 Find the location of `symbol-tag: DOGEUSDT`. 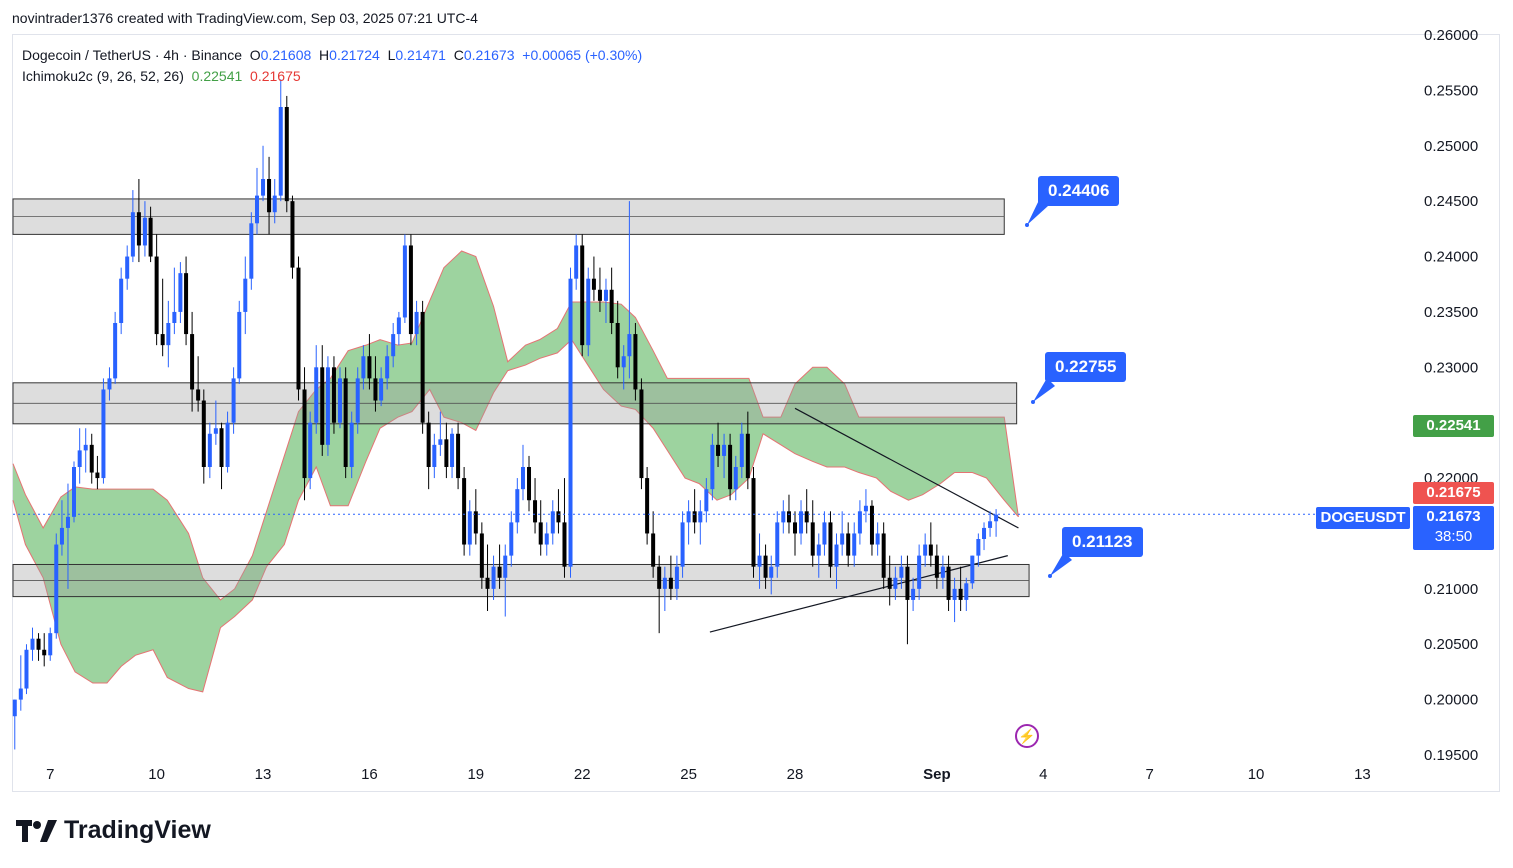

symbol-tag: DOGEUSDT is located at coordinates (1363, 518).